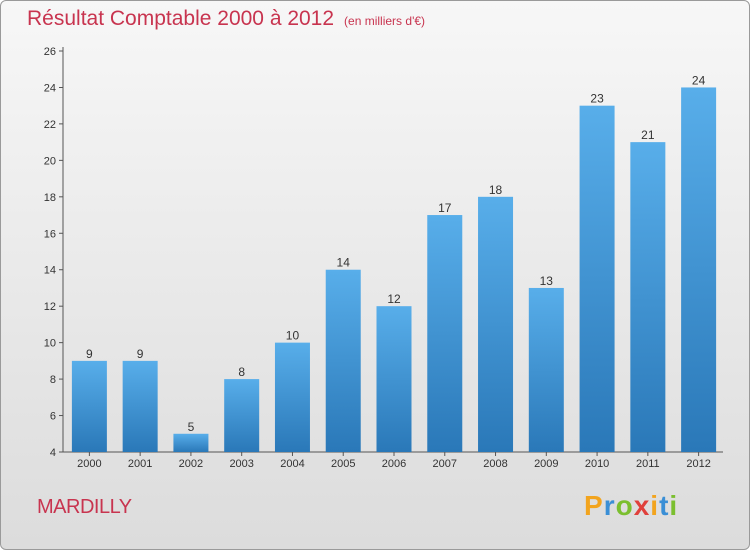 The height and width of the screenshot is (550, 750). Describe the element at coordinates (385, 21) in the screenshot. I see `chart-unit-label: (en milliers d'€)` at that location.